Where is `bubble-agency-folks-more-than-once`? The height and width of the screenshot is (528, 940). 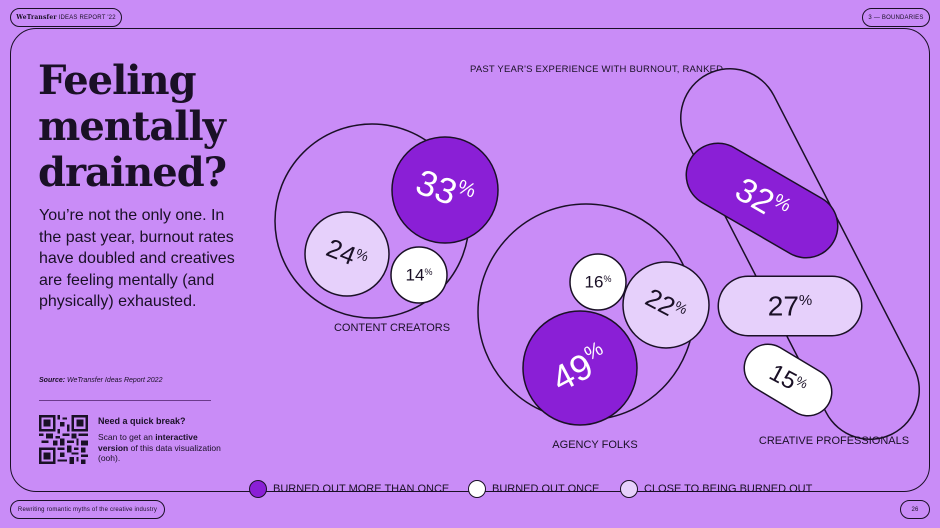 bubble-agency-folks-more-than-once is located at coordinates (580, 368).